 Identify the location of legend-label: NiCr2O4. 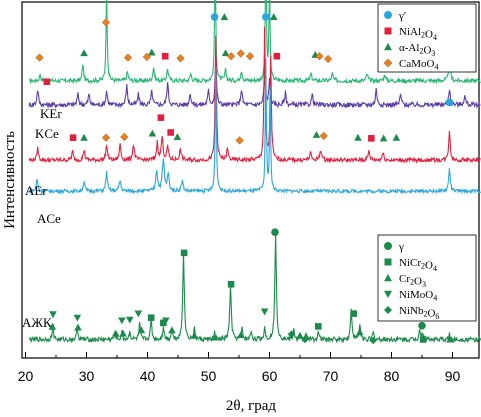
(418, 265).